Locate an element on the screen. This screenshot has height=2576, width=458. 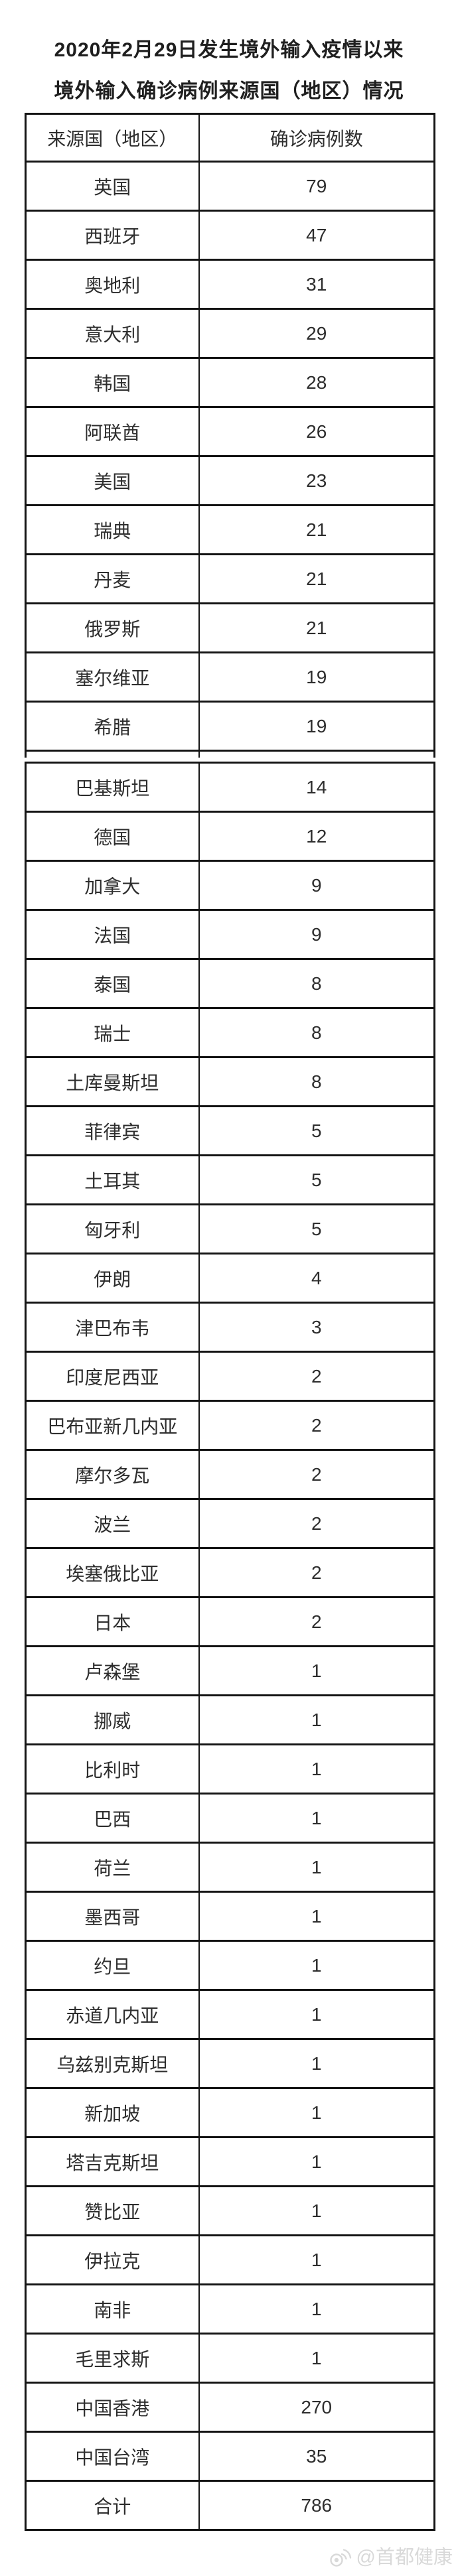
country-cell: 新加坡 is located at coordinates (113, 2112).